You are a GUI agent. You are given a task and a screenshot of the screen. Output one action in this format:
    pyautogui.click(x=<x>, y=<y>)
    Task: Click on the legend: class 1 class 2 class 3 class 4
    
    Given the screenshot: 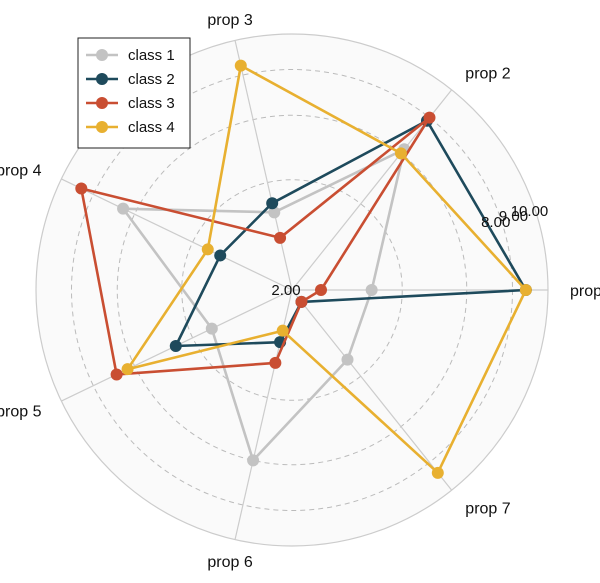 What is the action you would take?
    pyautogui.click(x=134, y=93)
    